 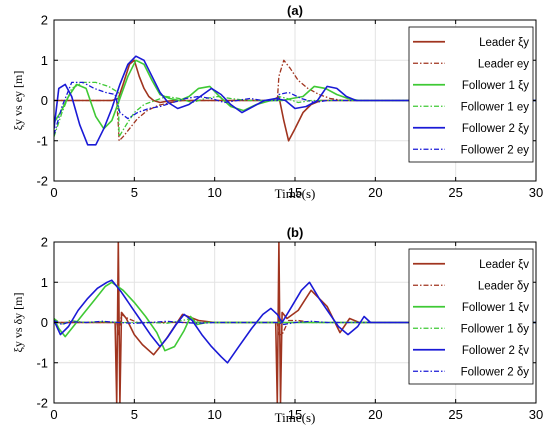 I want to click on legend-entry-label: Follower 2 ey, so click(x=495, y=150).